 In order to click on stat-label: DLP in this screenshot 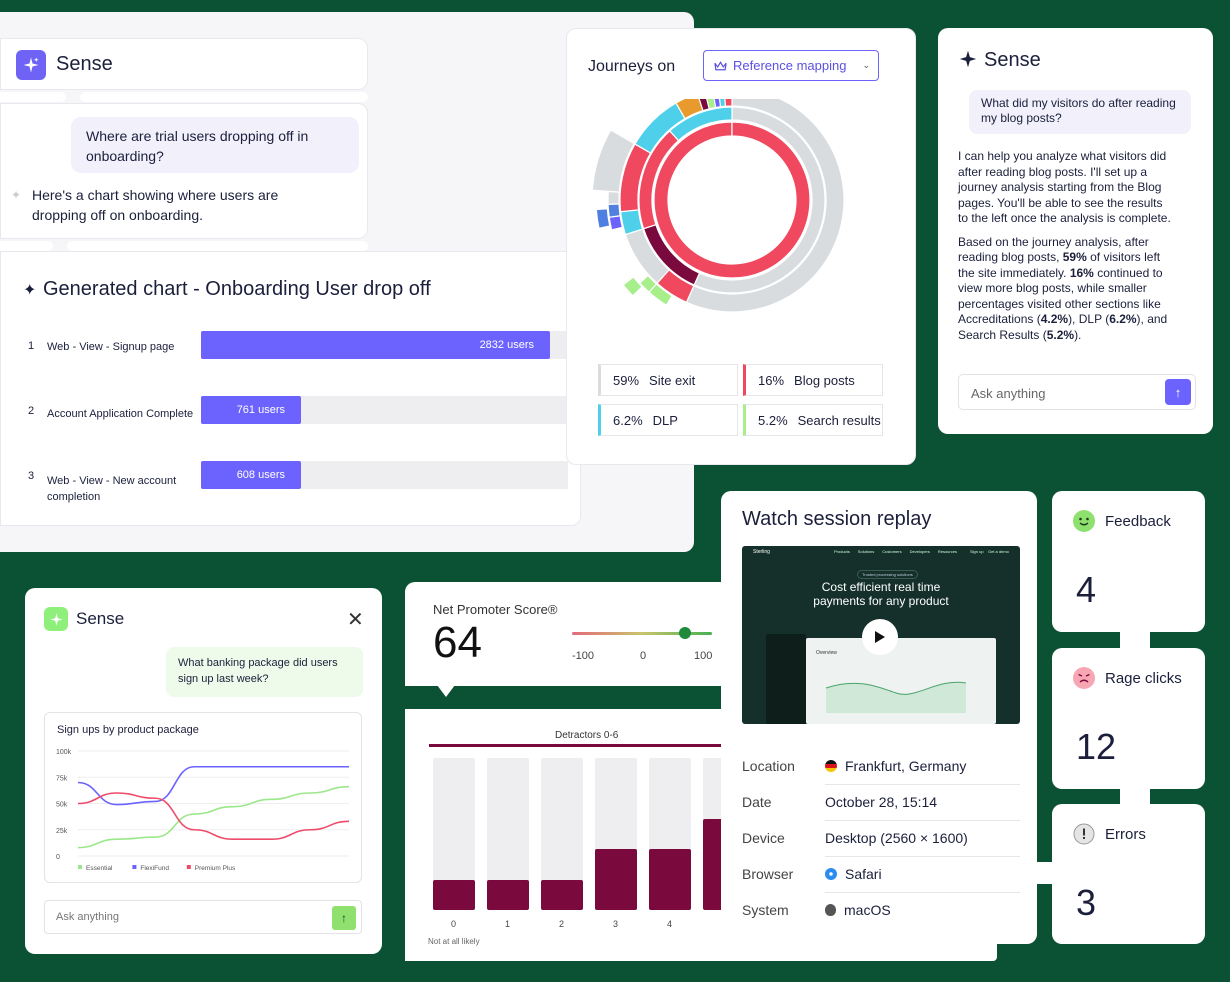, I will do `click(665, 420)`.